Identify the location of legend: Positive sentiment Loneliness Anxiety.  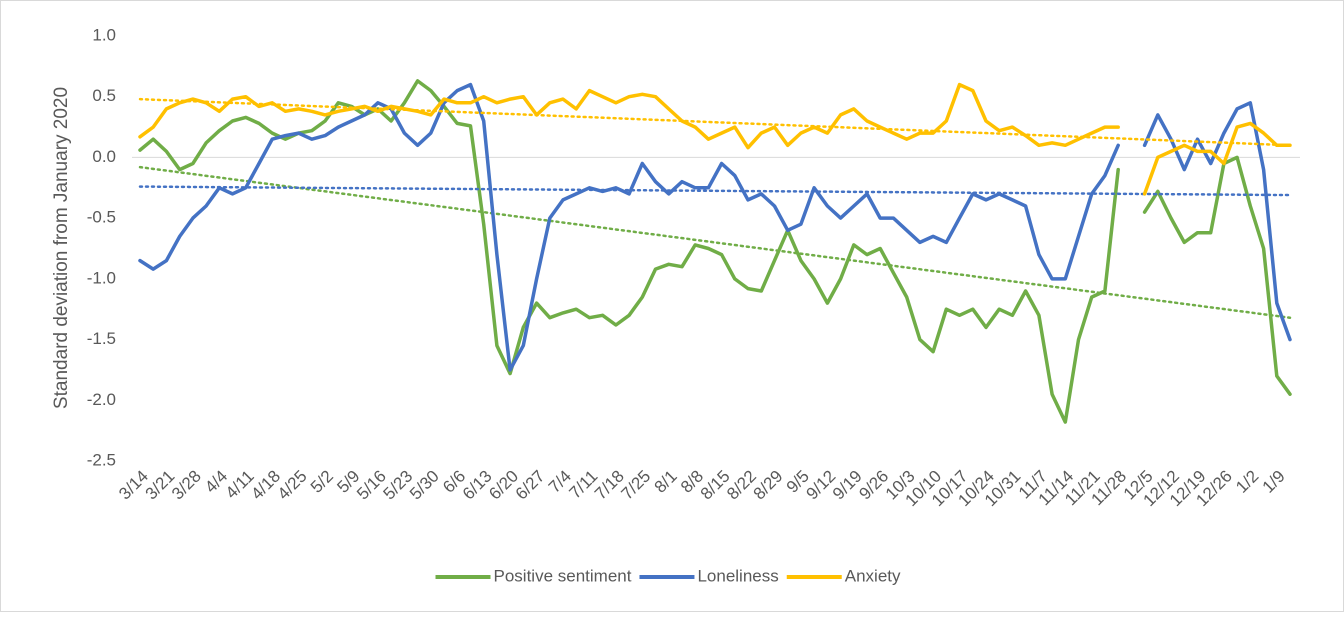
(668, 575).